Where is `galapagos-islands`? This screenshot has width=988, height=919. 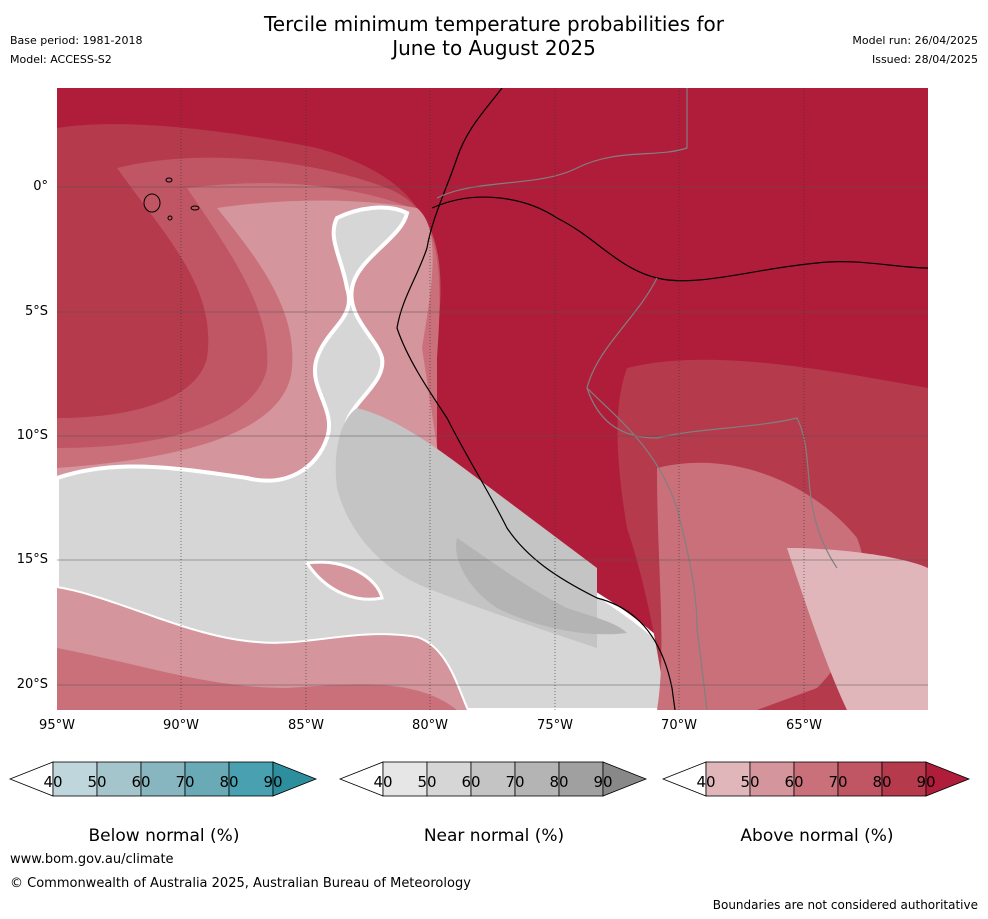
galapagos-islands is located at coordinates (171, 199).